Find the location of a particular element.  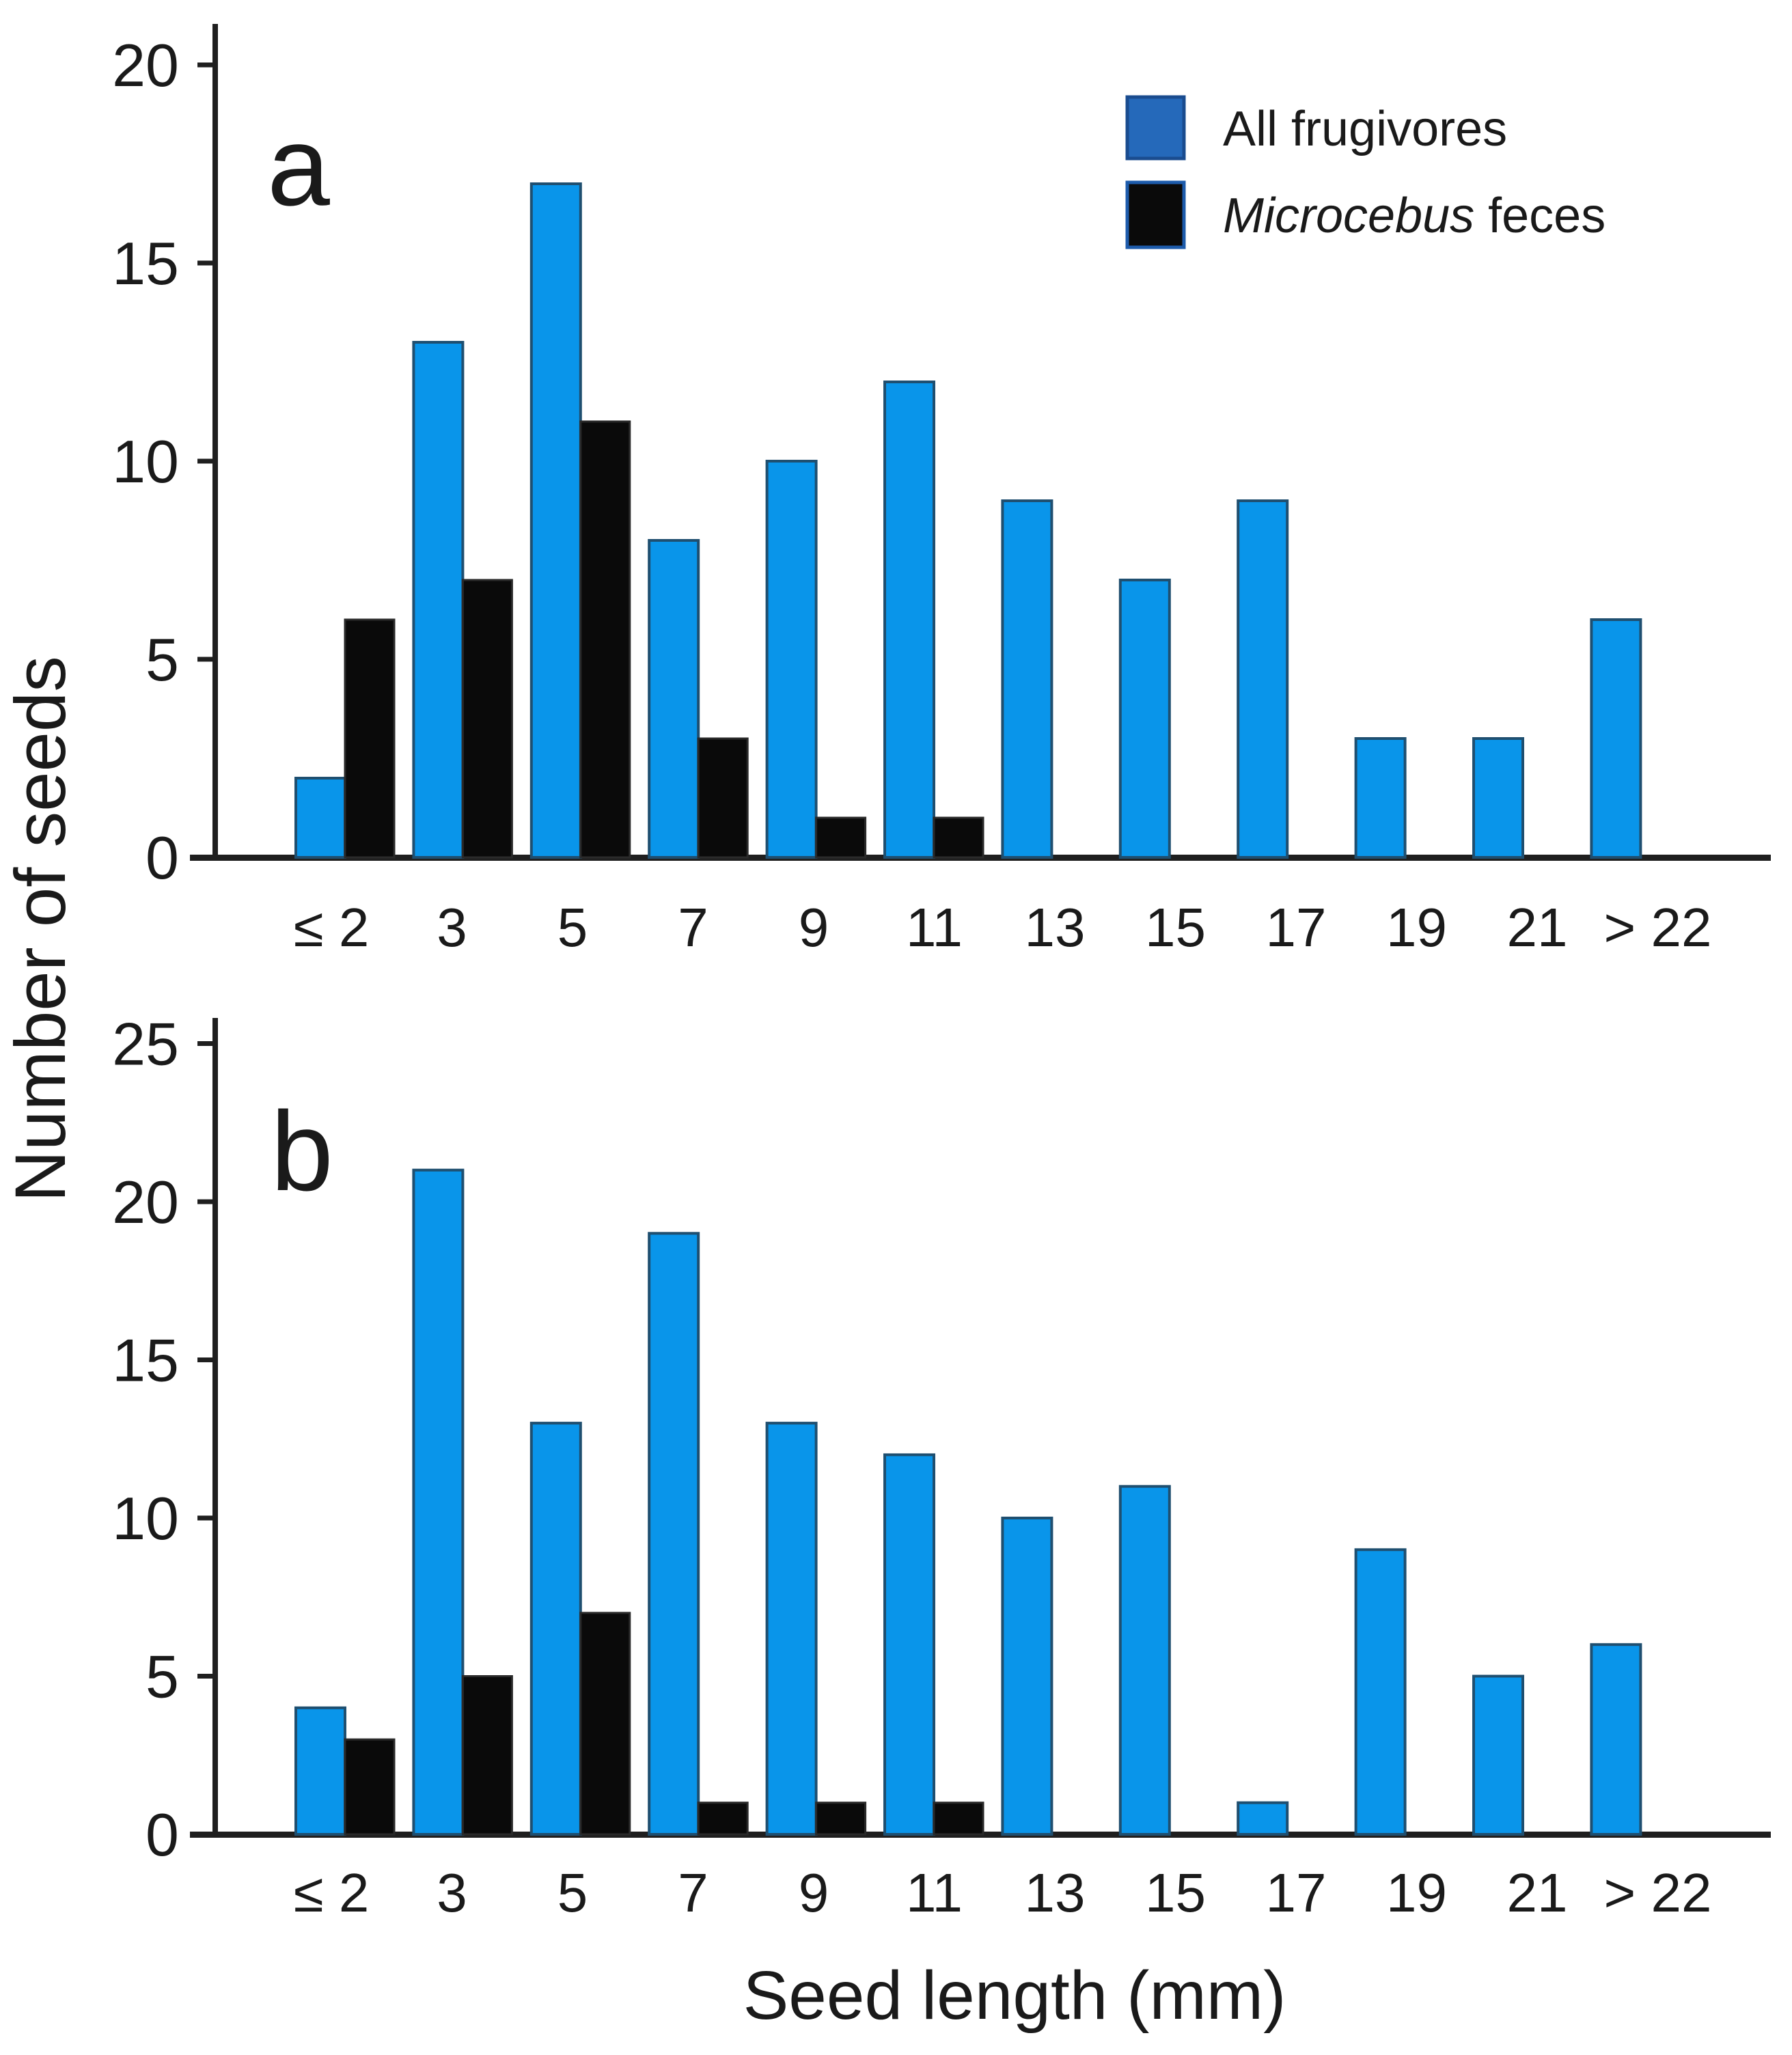

y-tick-label: 25 is located at coordinates (145, 1044).